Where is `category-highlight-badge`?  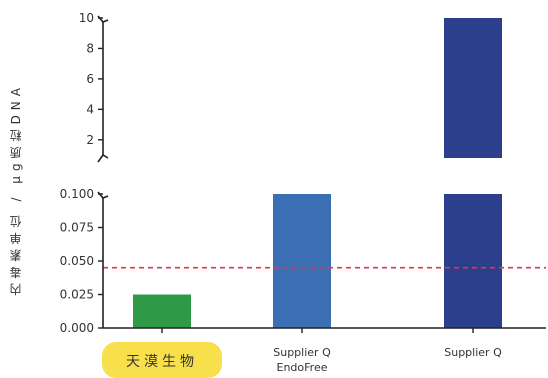 category-highlight-badge is located at coordinates (162, 360).